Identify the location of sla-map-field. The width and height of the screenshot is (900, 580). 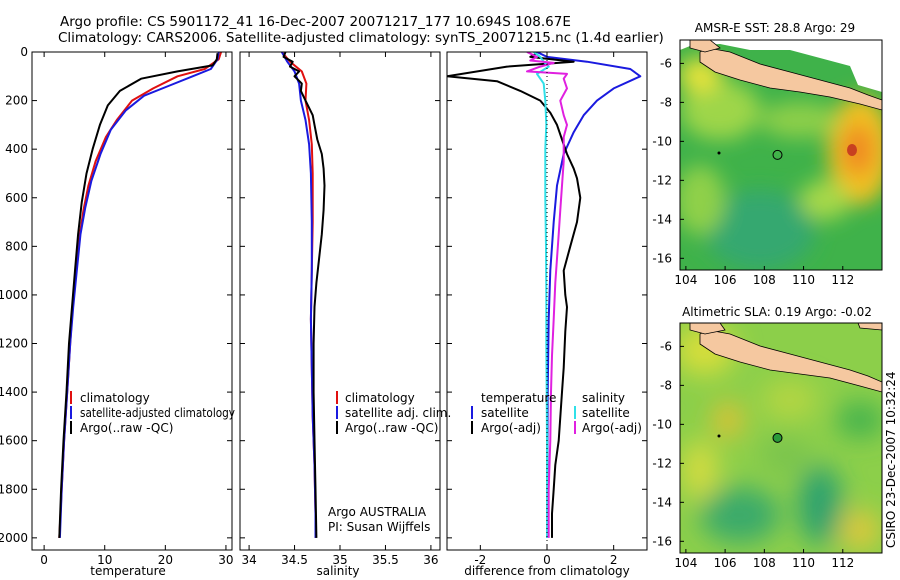
(781, 438).